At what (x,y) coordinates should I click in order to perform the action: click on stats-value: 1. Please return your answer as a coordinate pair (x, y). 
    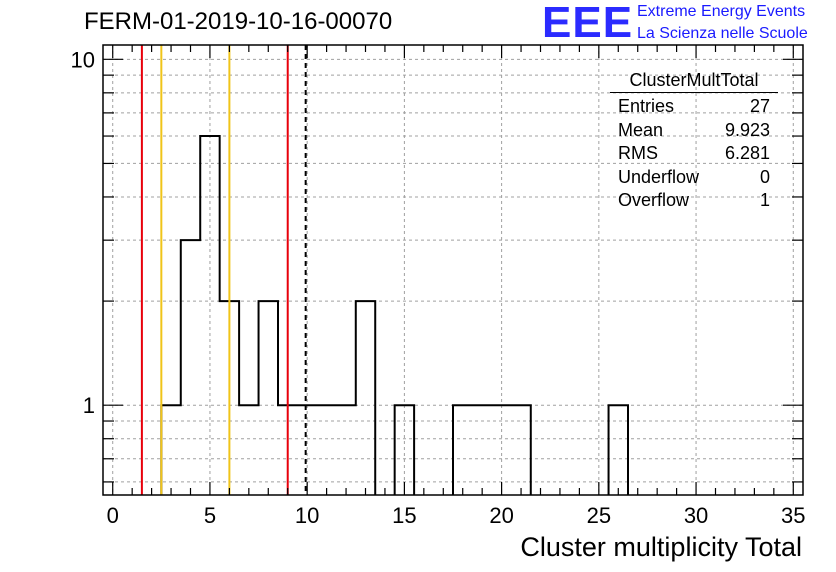
    Looking at the image, I should click on (764, 200).